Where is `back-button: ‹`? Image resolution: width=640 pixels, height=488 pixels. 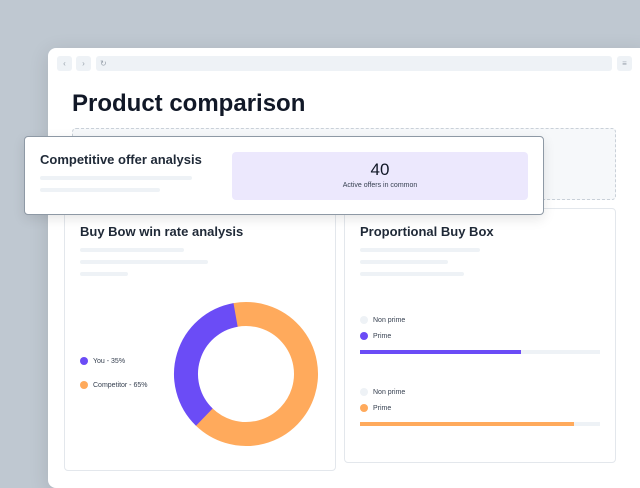 back-button: ‹ is located at coordinates (64, 63).